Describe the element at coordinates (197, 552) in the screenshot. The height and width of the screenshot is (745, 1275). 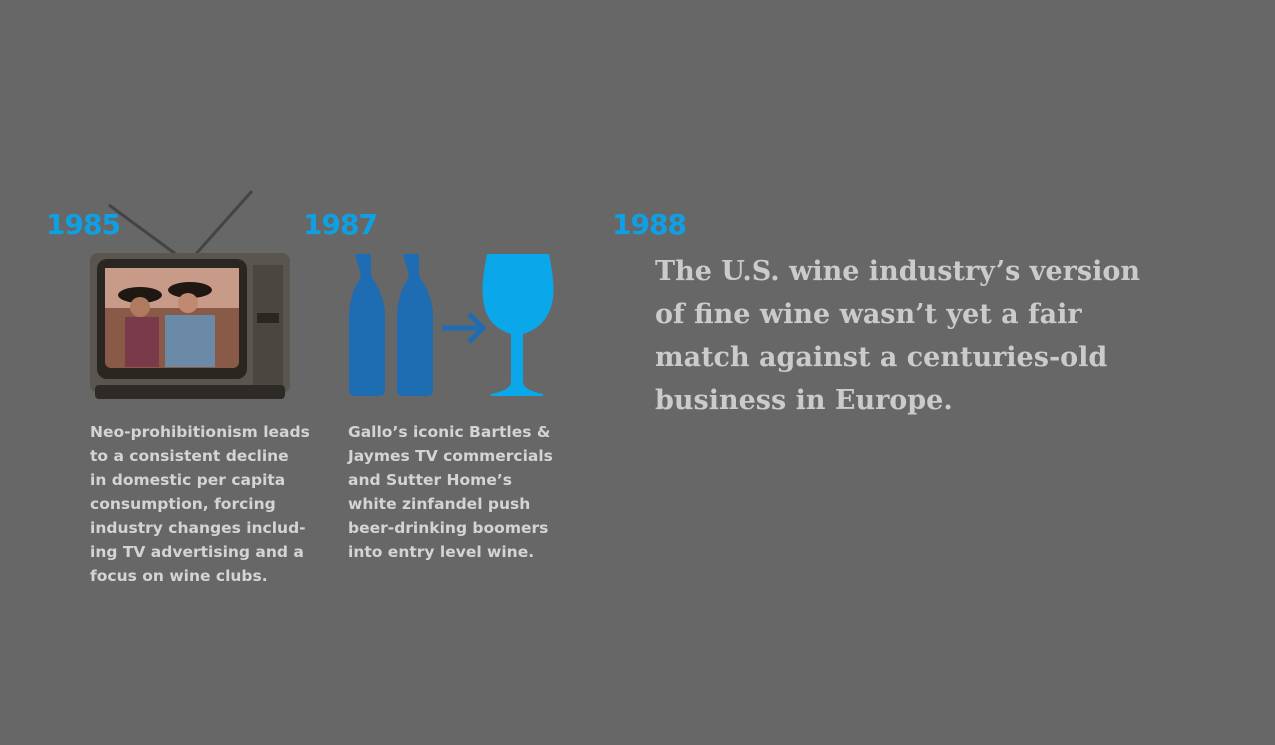
I see `text-line: ing TV advertising and a` at that location.